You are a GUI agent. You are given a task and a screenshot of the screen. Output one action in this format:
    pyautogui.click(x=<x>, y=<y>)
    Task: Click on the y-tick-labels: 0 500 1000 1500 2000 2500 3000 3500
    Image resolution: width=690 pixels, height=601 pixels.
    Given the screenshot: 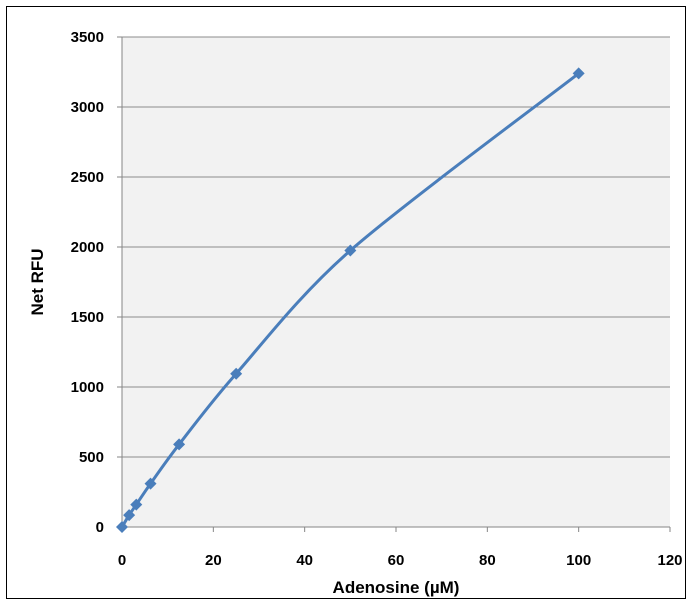 What is the action you would take?
    pyautogui.click(x=87, y=282)
    